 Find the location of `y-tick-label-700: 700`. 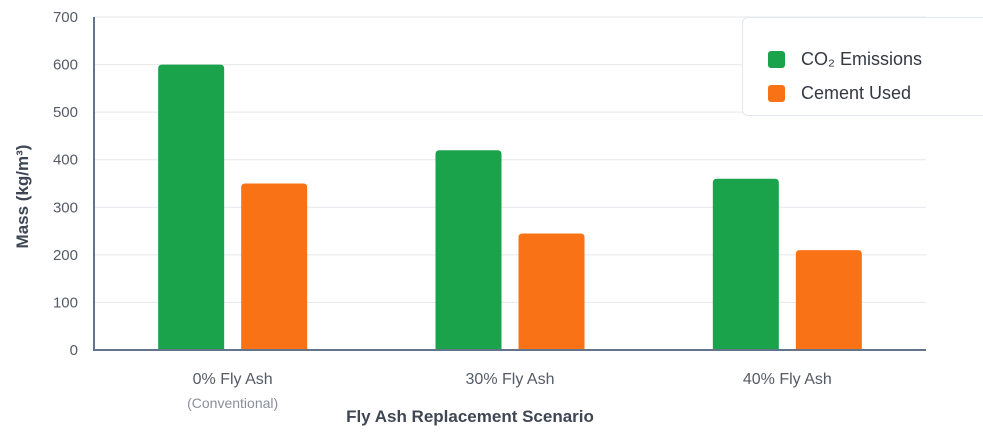

y-tick-label-700: 700 is located at coordinates (65, 17).